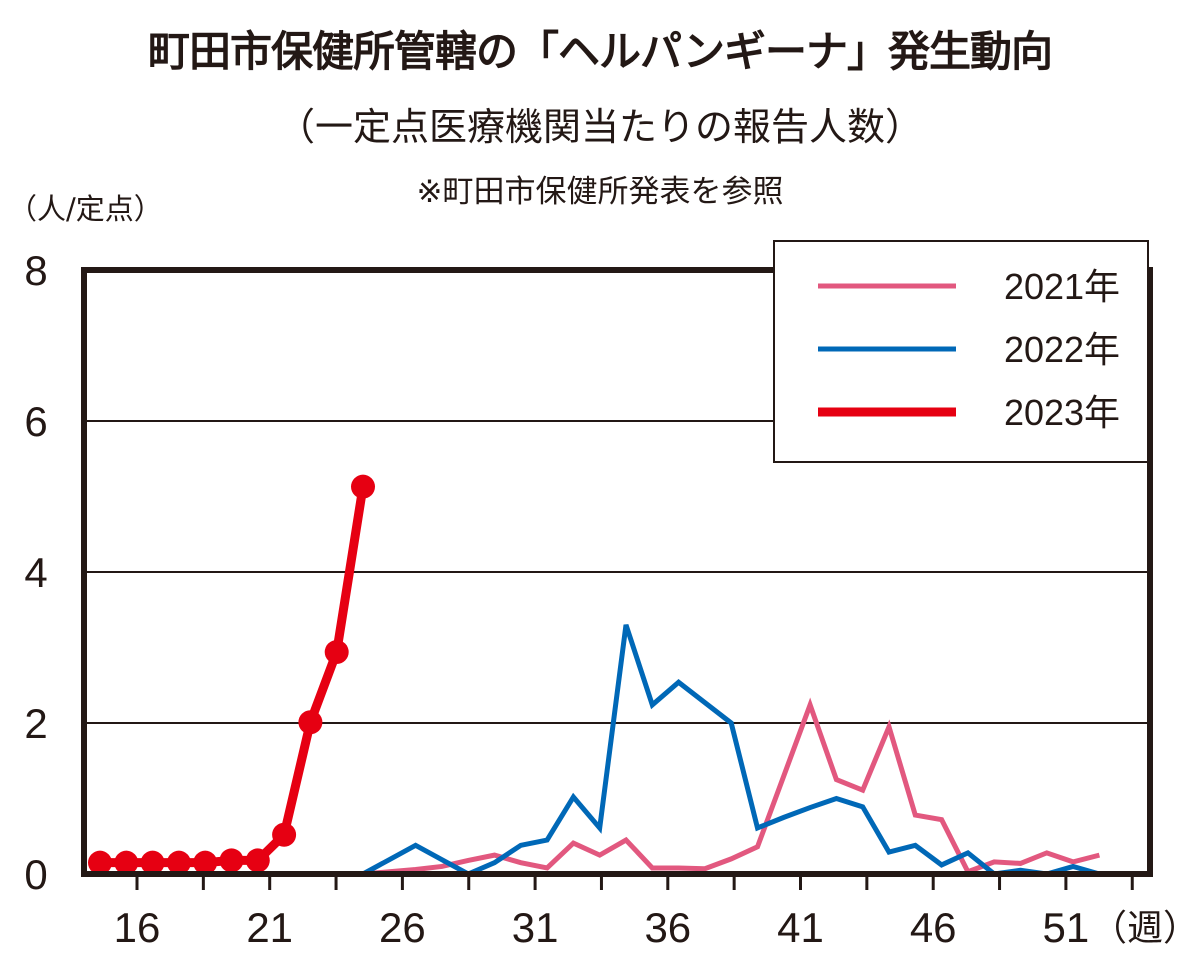 This screenshot has height=961, width=1200. What do you see at coordinates (137, 927) in the screenshot?
I see `x-tick-label: 16` at bounding box center [137, 927].